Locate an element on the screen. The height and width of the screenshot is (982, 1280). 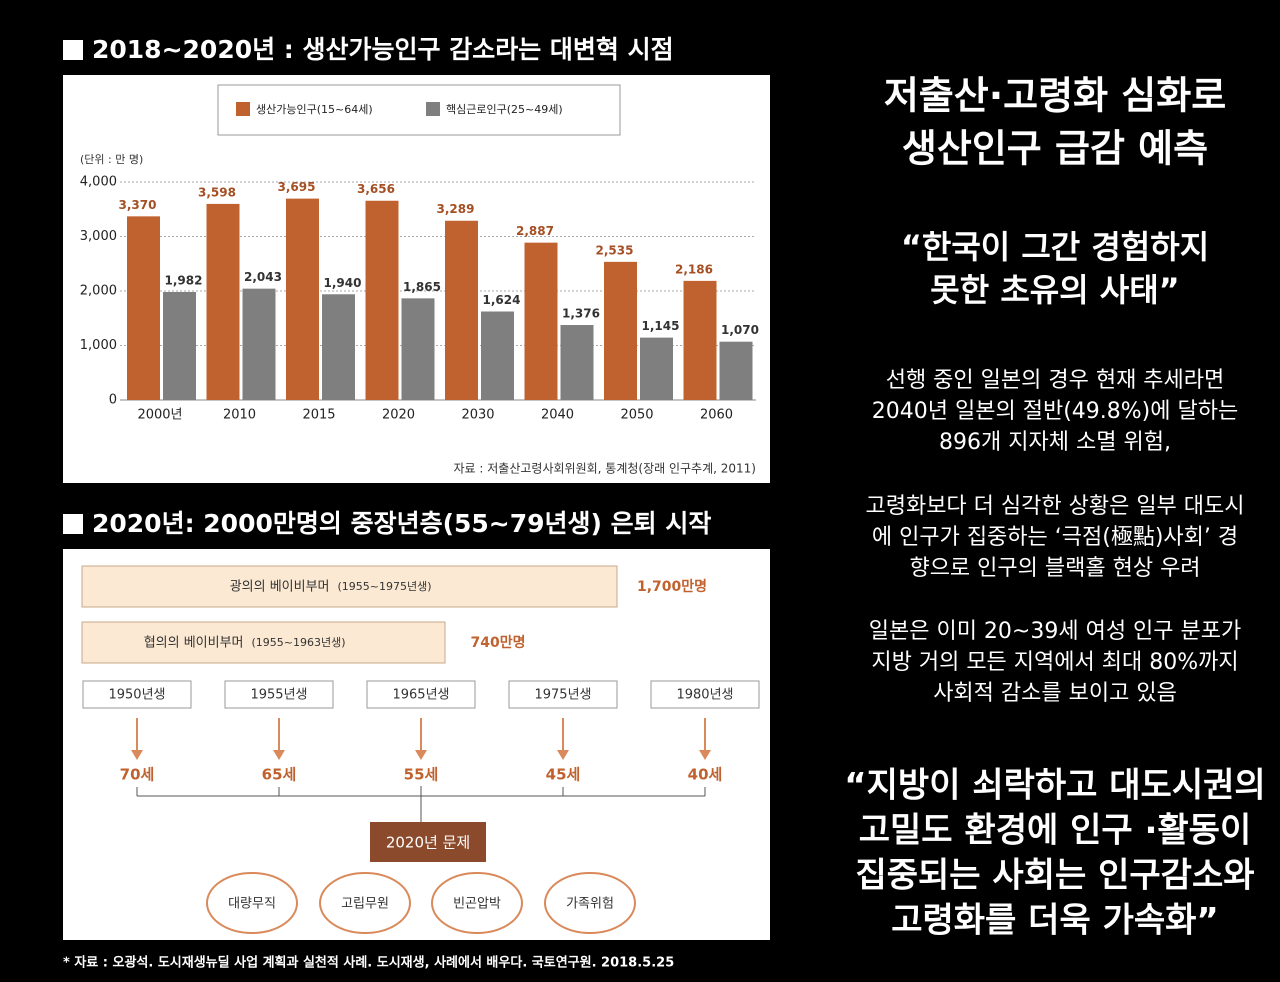
sidebar-text: 생산인구 급감 예측 is located at coordinates (1055, 149).